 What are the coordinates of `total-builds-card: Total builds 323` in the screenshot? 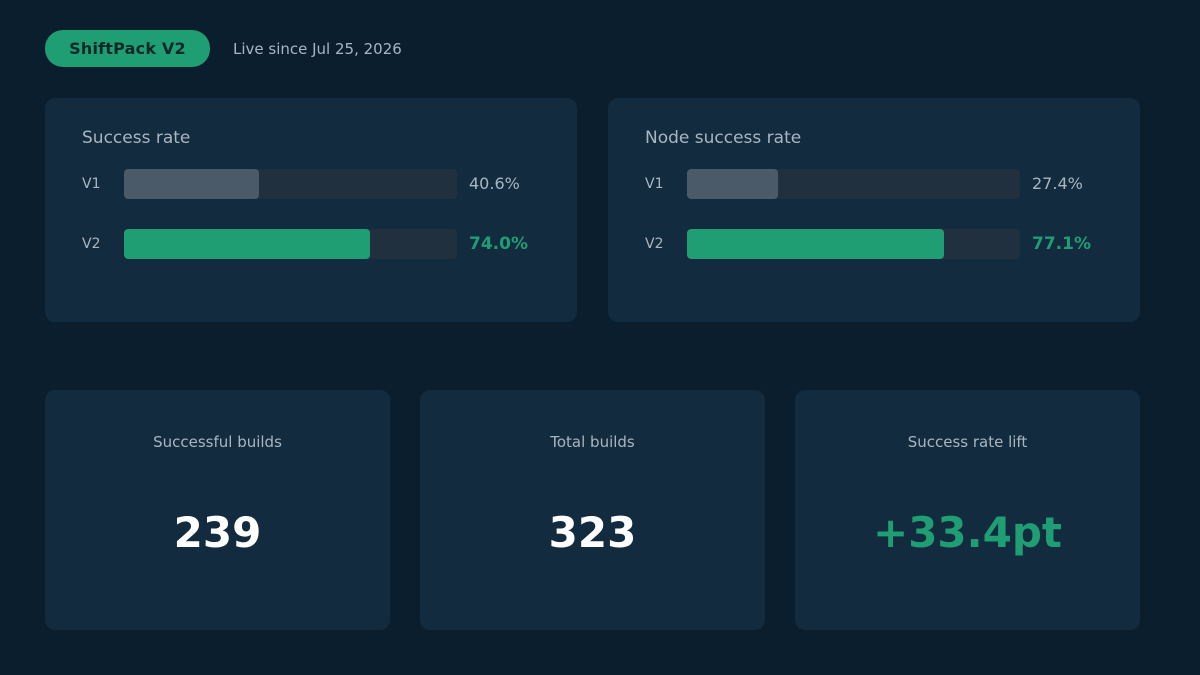 It's located at (592, 510).